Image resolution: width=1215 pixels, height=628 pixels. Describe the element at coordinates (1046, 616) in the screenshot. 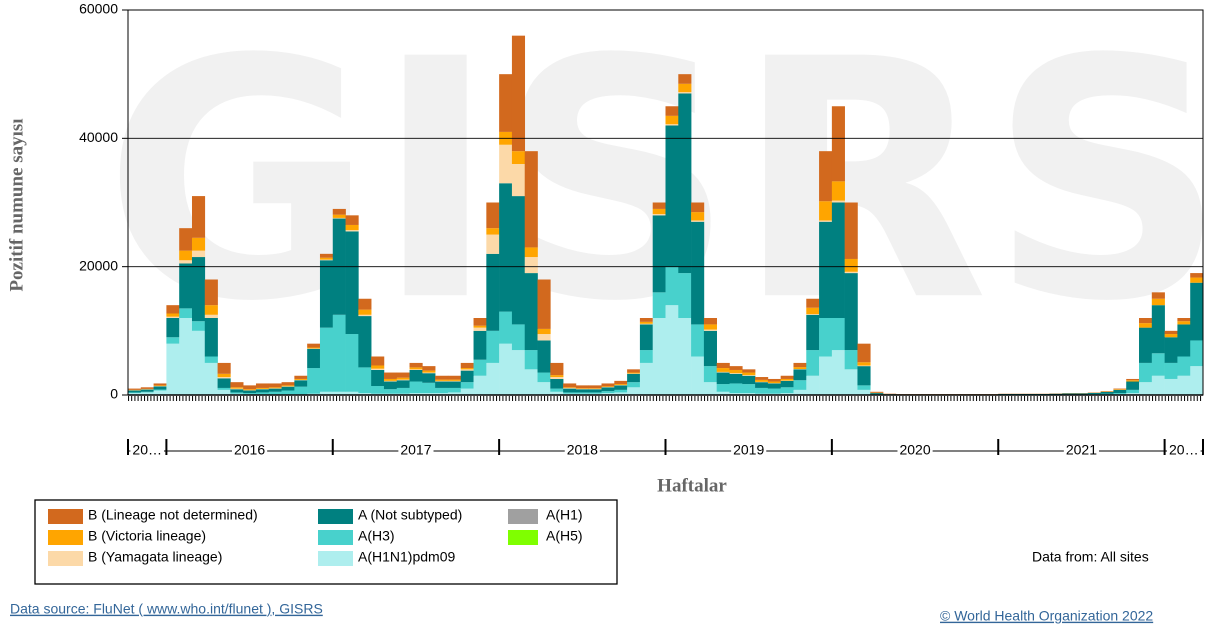

I see `copyright-link: © World Health Organization 2022` at that location.